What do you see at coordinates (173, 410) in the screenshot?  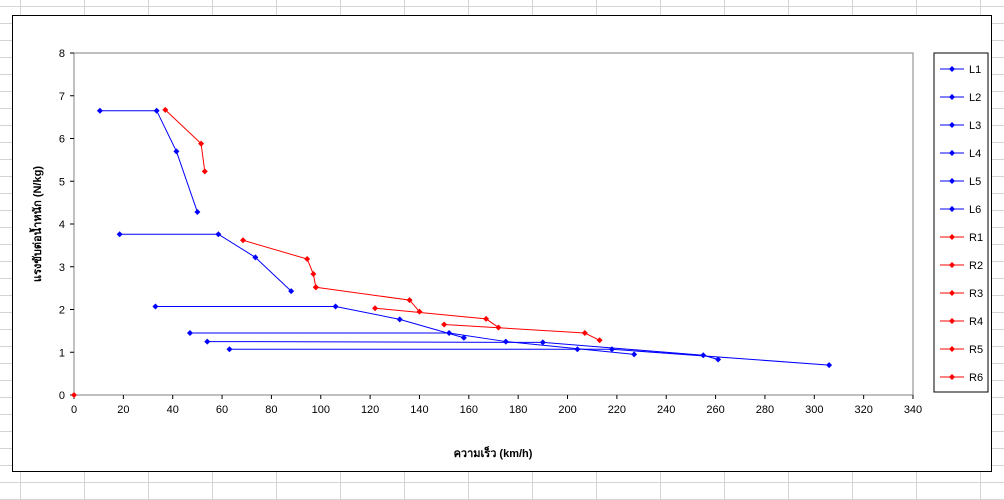 I see `x-tick-label: 40` at bounding box center [173, 410].